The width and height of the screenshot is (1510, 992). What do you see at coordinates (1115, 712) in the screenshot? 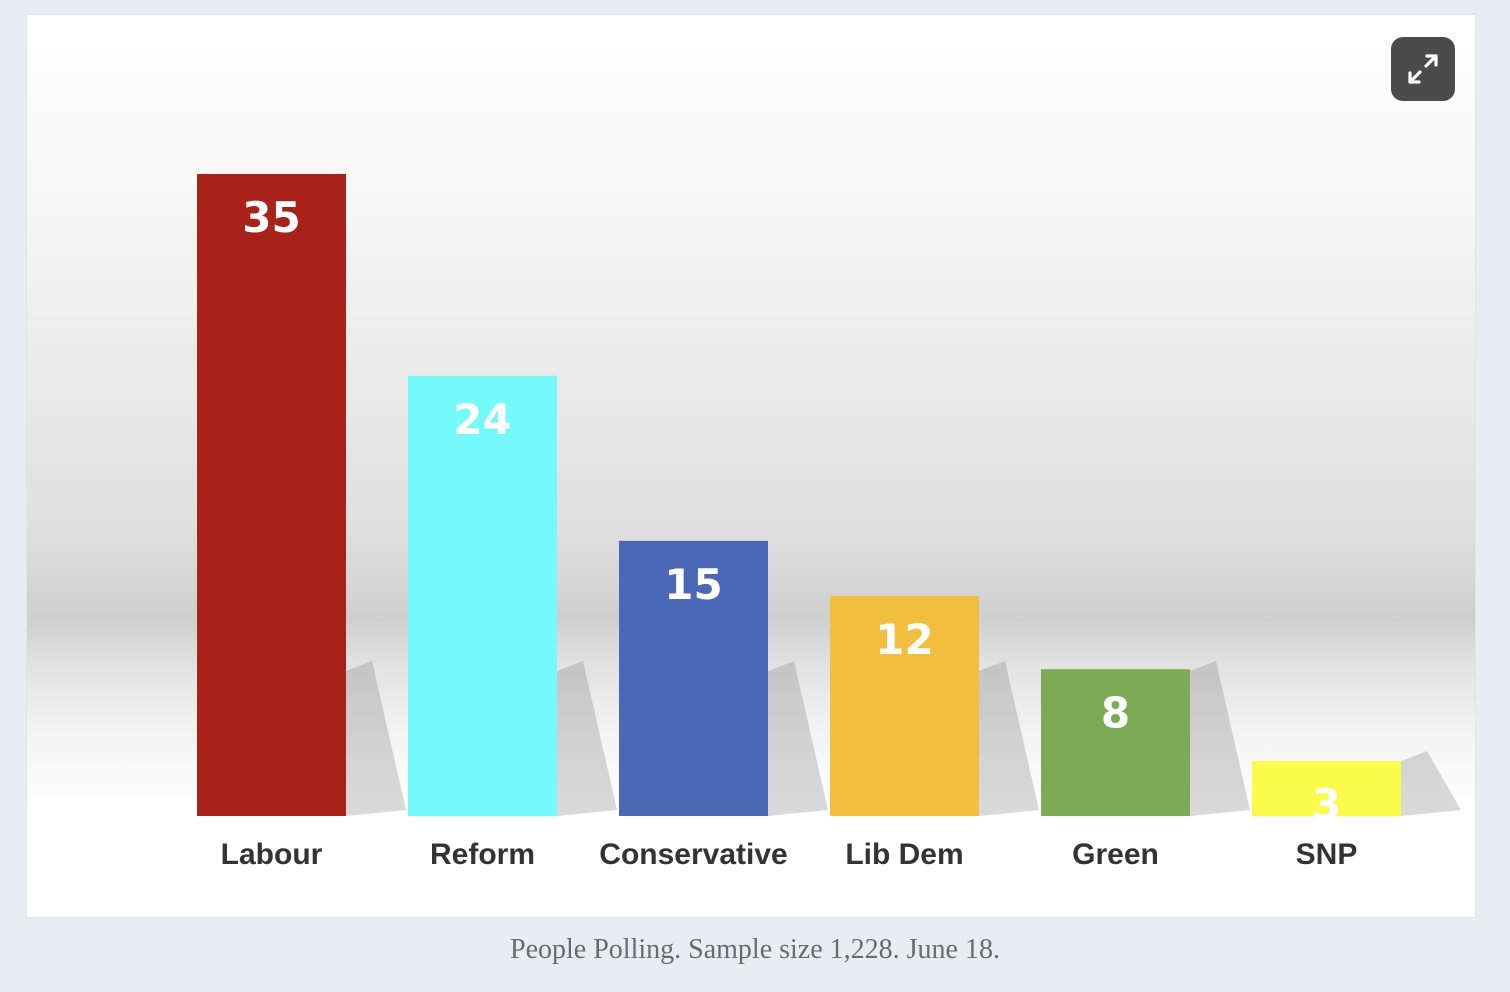
I see `value-label: 8` at bounding box center [1115, 712].